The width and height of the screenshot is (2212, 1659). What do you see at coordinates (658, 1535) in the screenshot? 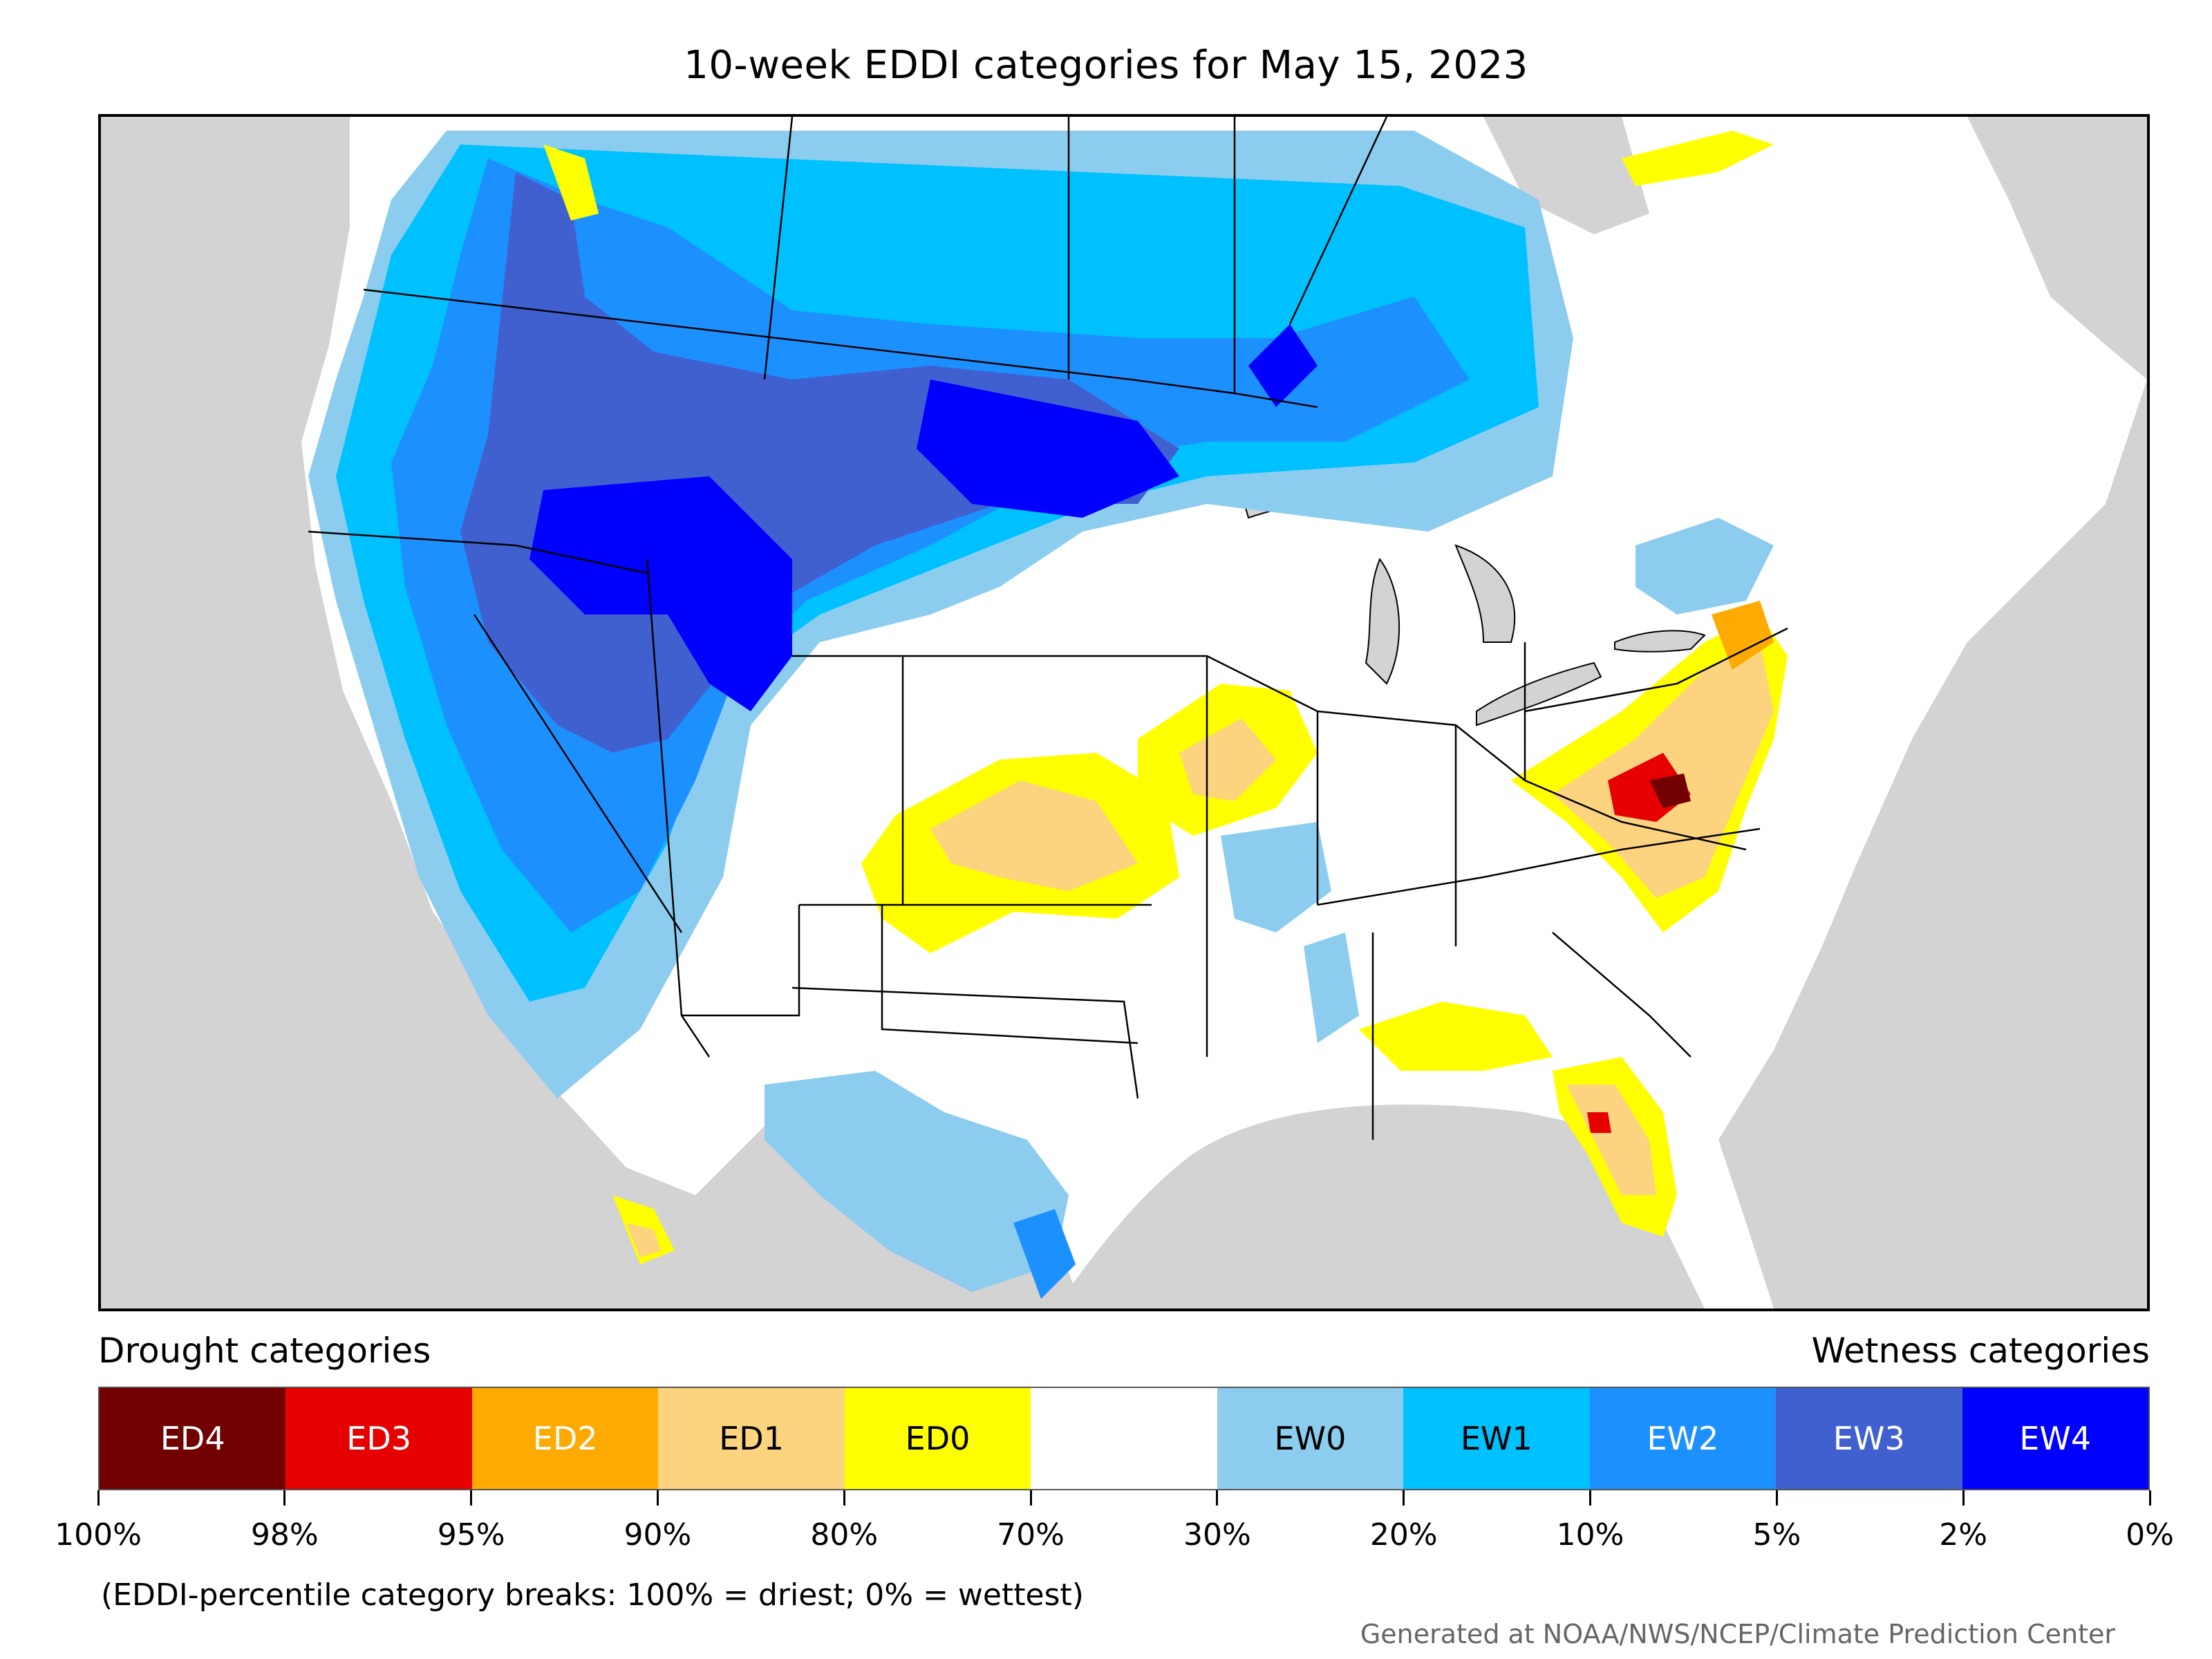
I see `colorbar-tick-label: 90%` at bounding box center [658, 1535].